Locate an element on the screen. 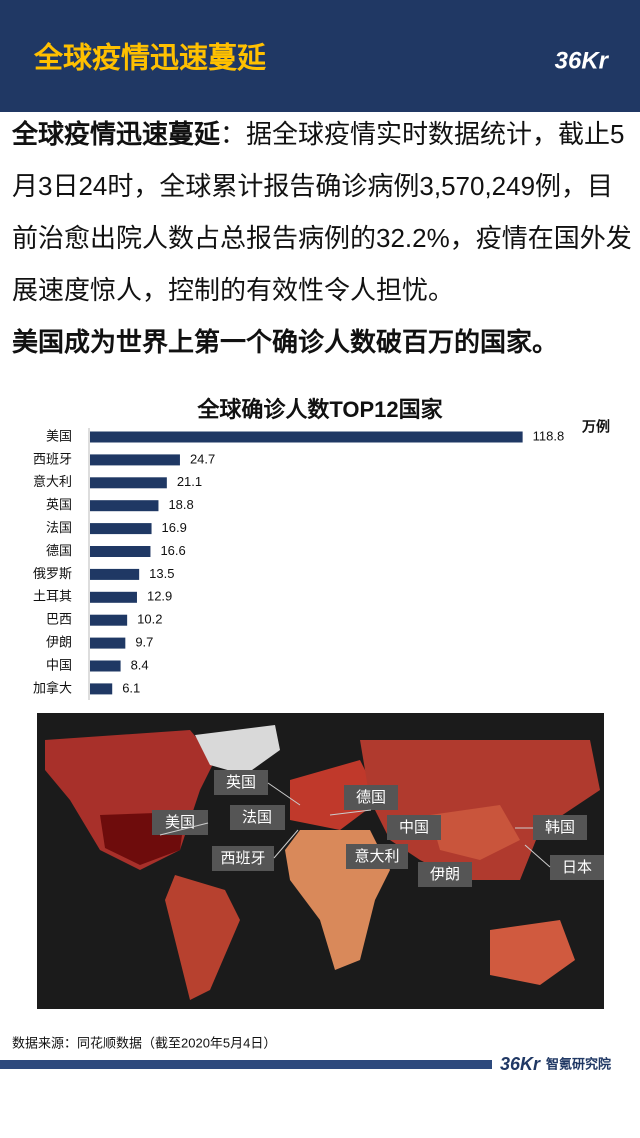 The height and width of the screenshot is (1138, 640). category-label: 俄罗斯 is located at coordinates (52, 573).